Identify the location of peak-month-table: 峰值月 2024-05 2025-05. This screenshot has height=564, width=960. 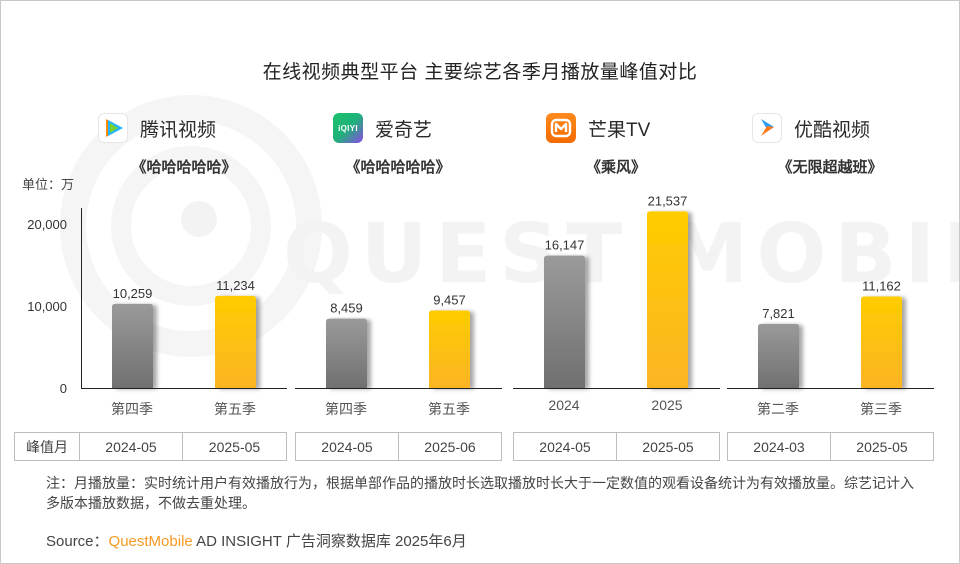
(150, 446).